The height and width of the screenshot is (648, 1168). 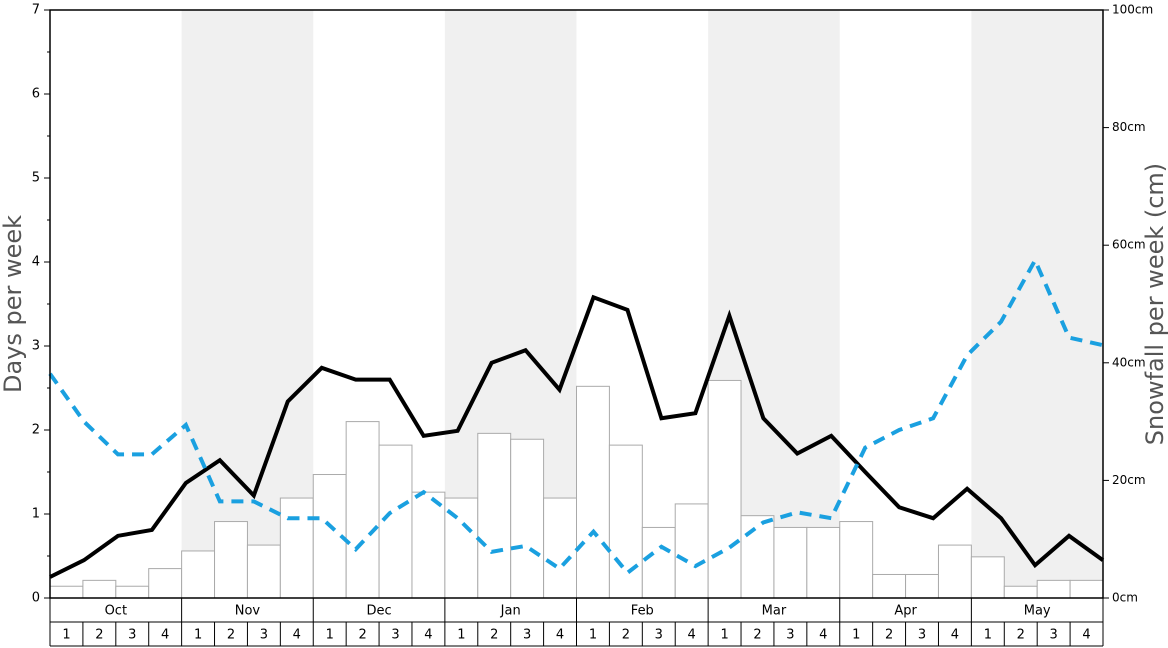 What do you see at coordinates (1129, 362) in the screenshot?
I see `y2-tick-label: 40cm` at bounding box center [1129, 362].